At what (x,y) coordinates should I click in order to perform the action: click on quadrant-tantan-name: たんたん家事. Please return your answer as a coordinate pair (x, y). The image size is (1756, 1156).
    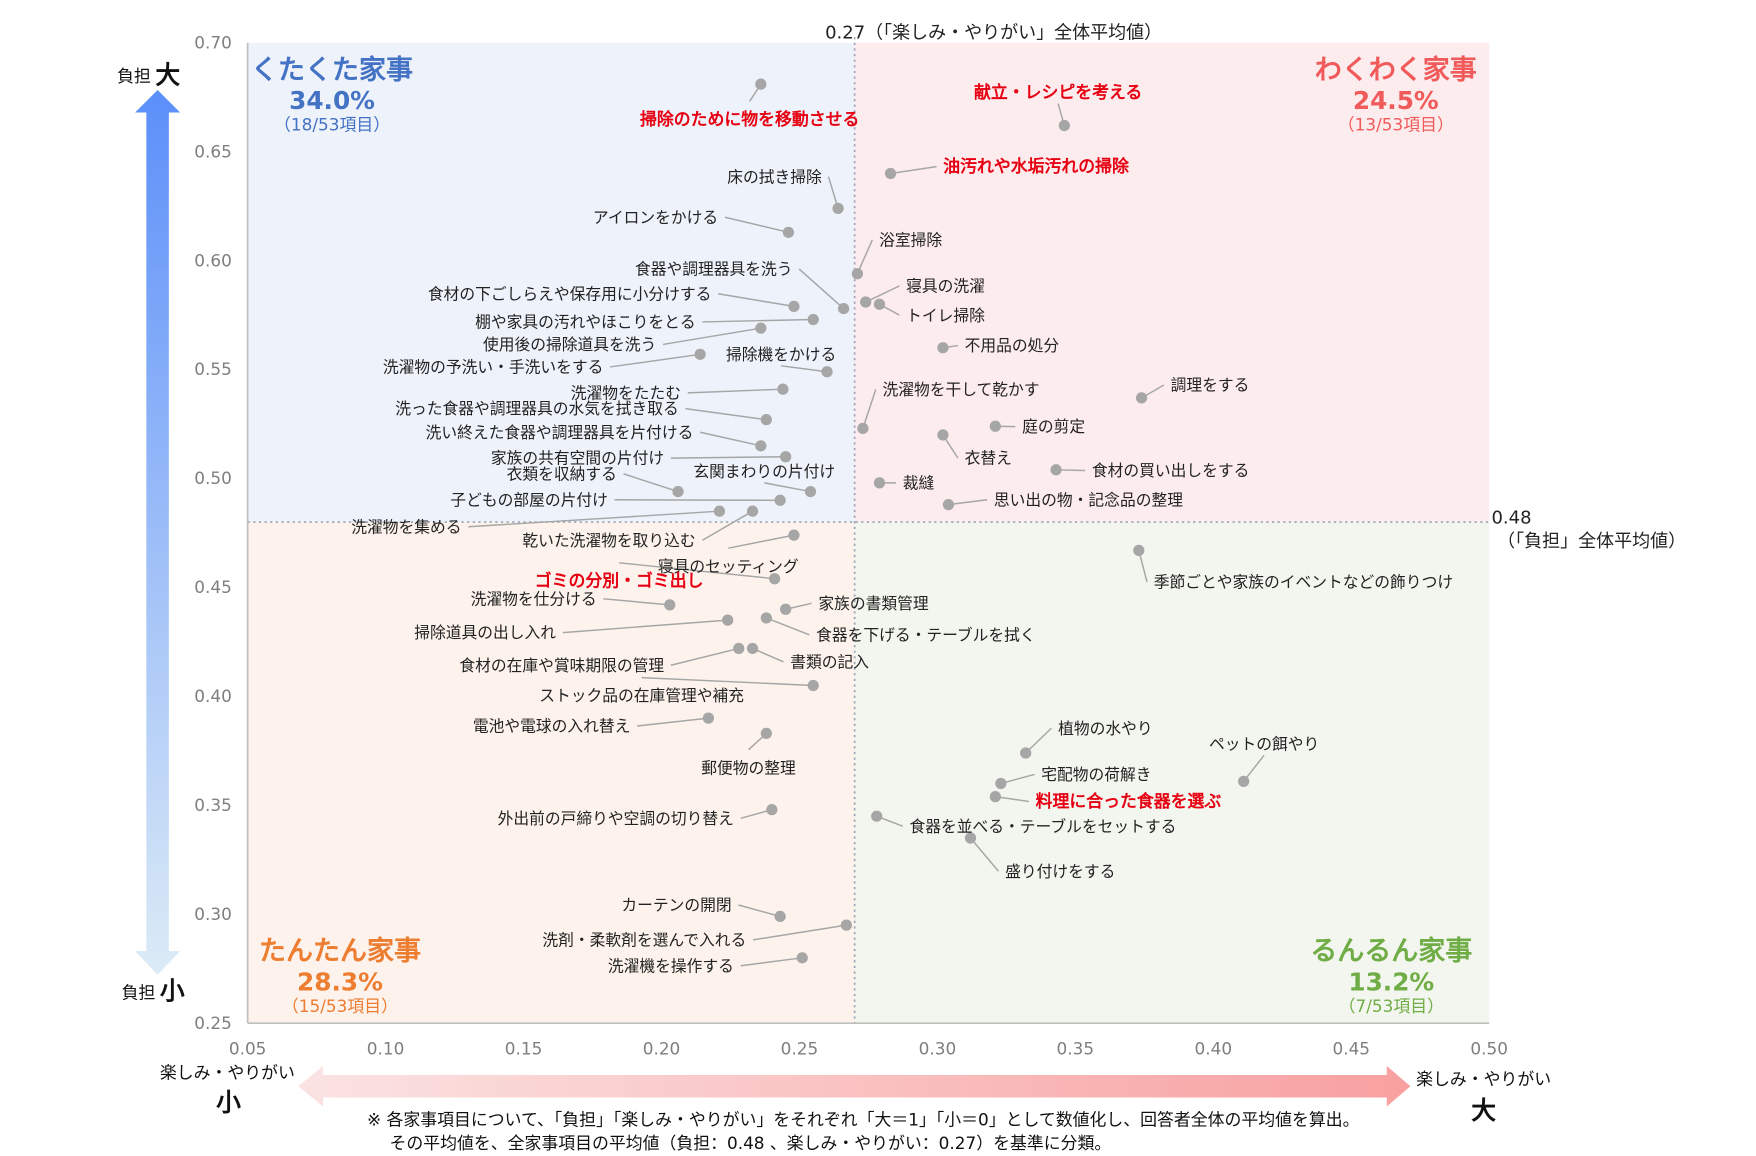
    Looking at the image, I should click on (340, 951).